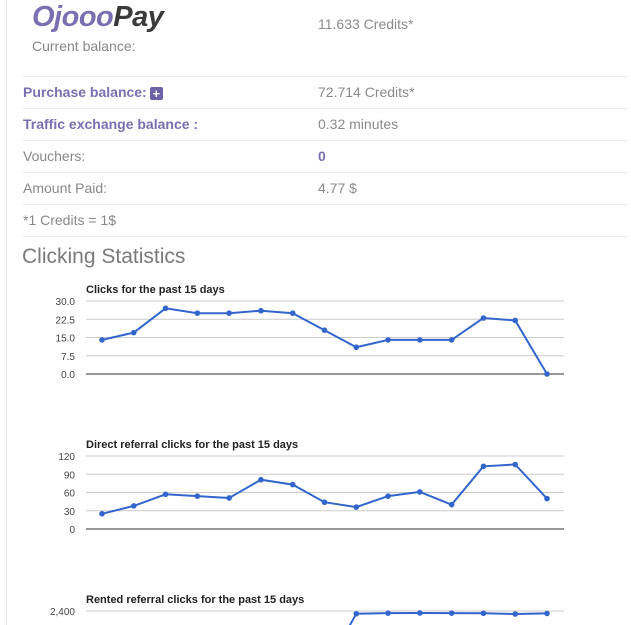  Describe the element at coordinates (65, 188) in the screenshot. I see `amount-paid-label: Amount Paid:` at that location.